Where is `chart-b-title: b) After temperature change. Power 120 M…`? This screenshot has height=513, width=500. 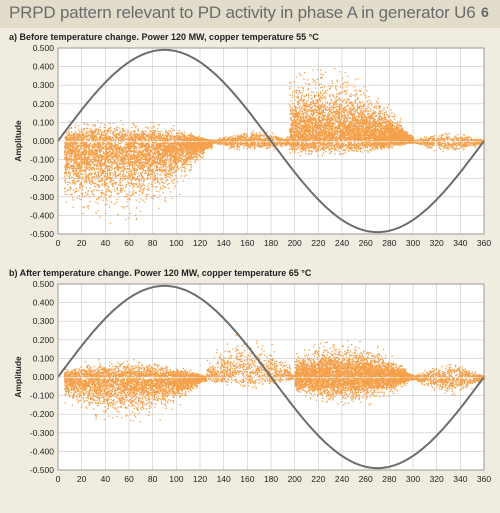 chart-b-title: b) After temperature change. Power 120 M… is located at coordinates (160, 273).